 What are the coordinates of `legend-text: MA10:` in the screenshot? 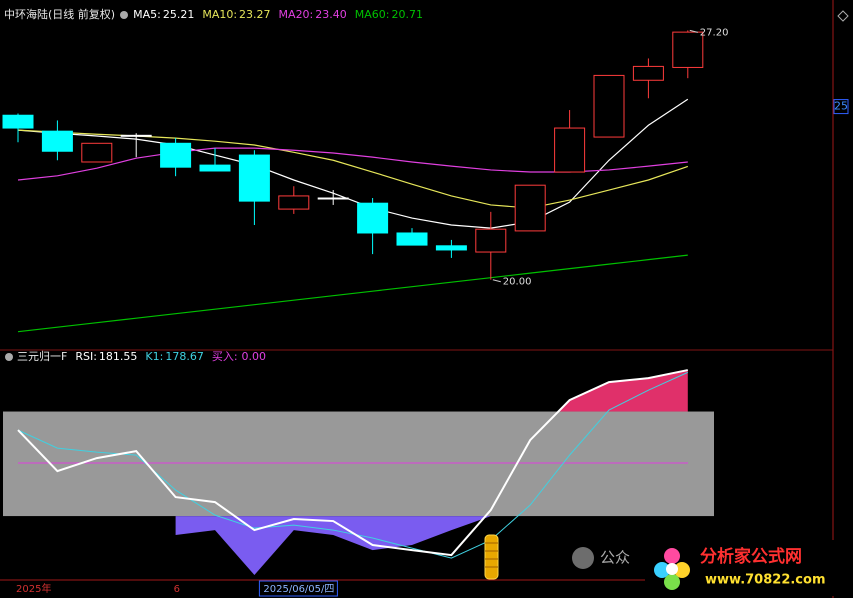 It's located at (219, 14).